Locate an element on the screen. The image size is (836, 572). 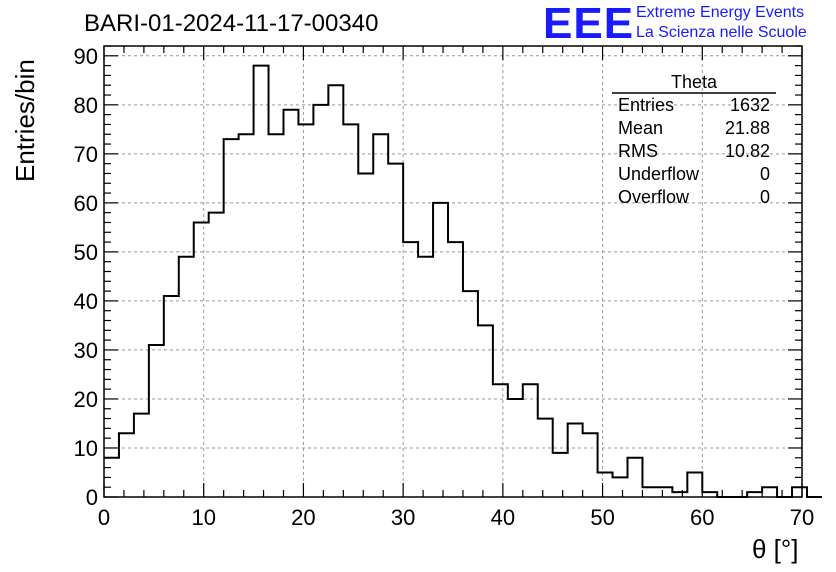
y-tick-label: 0 is located at coordinates (92, 497).